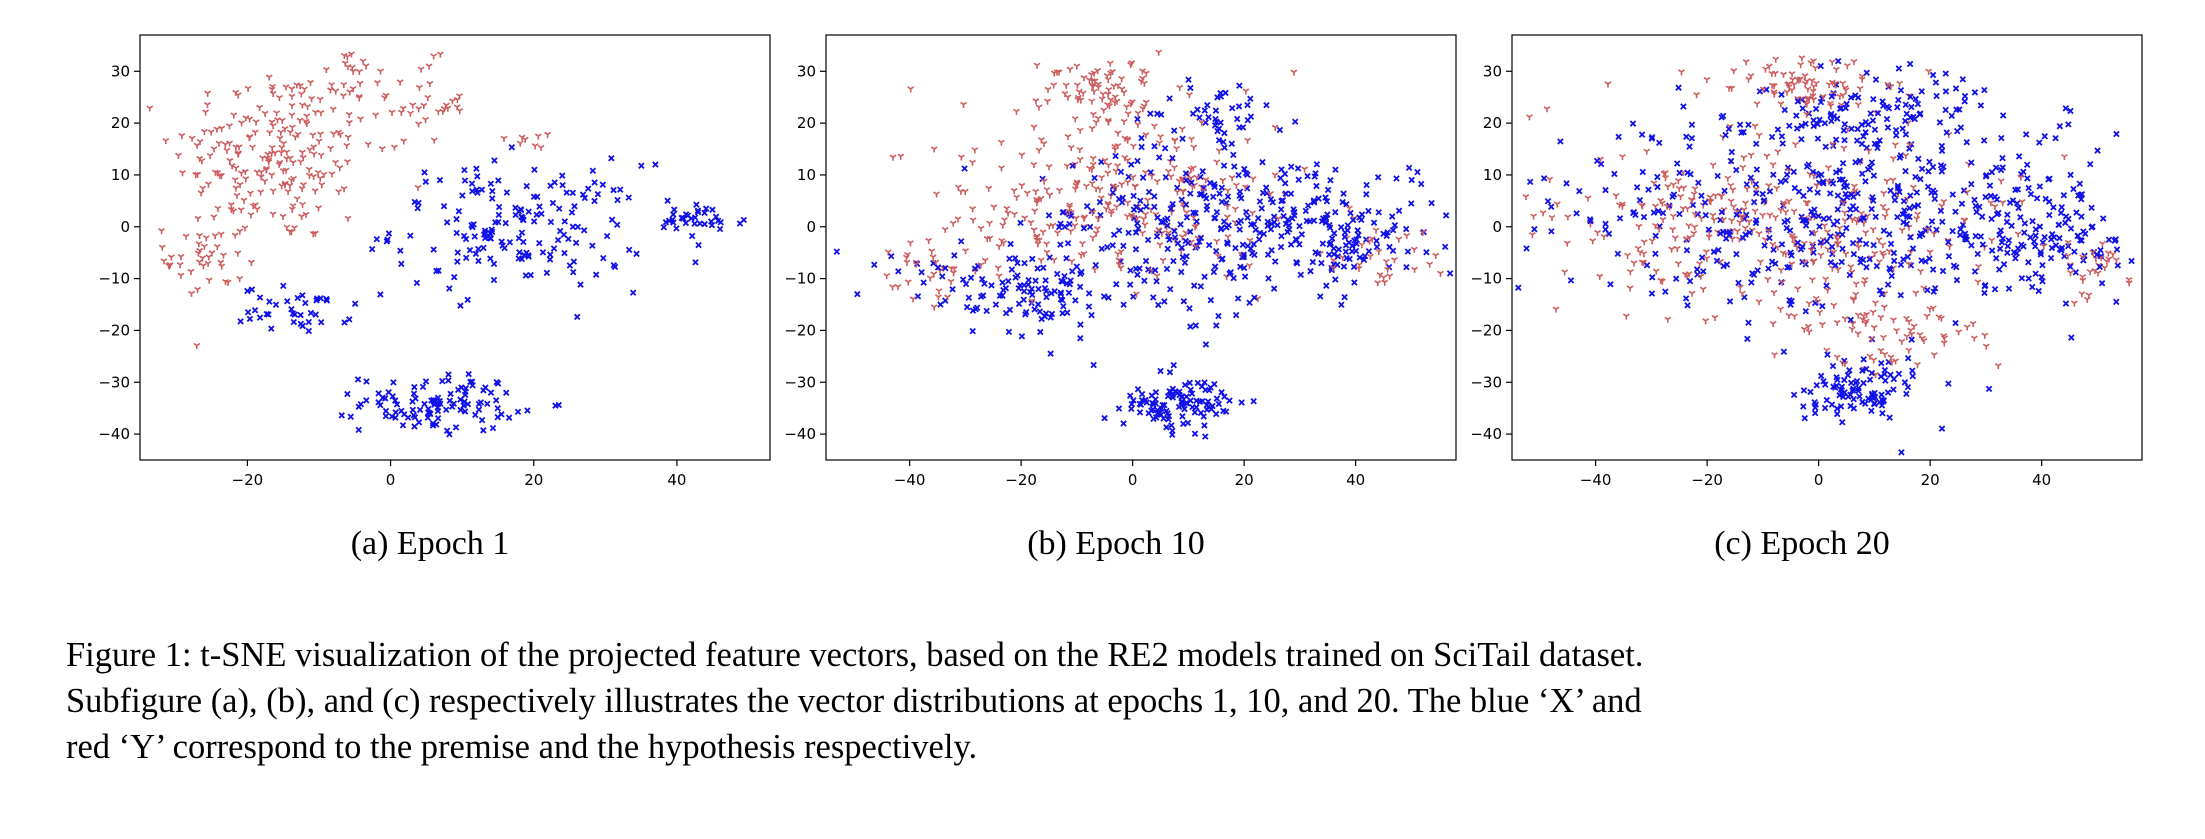 This screenshot has width=2205, height=839. What do you see at coordinates (811, 227) in the screenshot?
I see `y-tick-label: 0` at bounding box center [811, 227].